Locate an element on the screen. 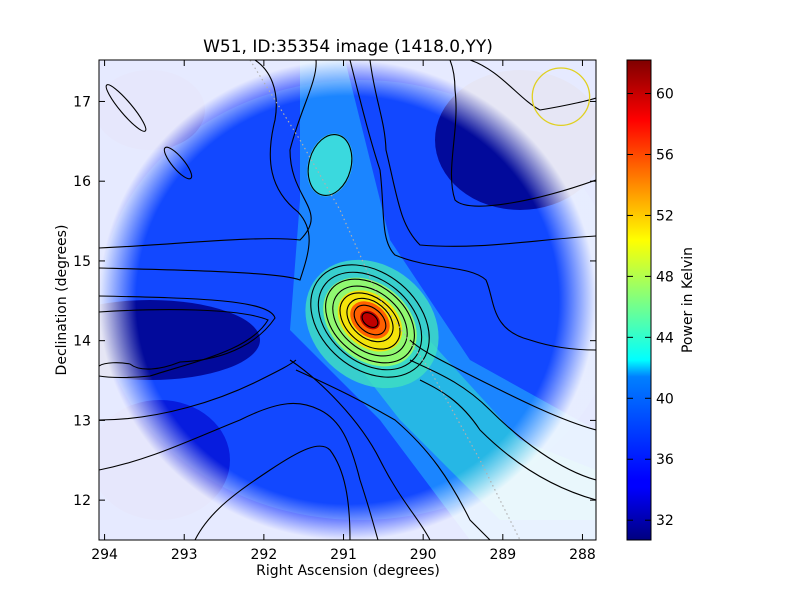 This screenshot has width=800, height=600. colorbar-tick-label: 52 is located at coordinates (665, 216).